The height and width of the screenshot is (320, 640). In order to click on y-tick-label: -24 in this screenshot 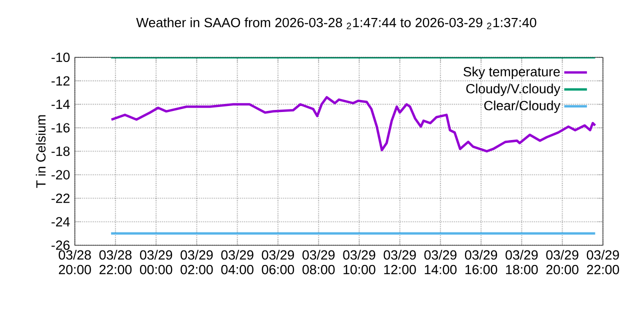, I will do `click(61, 221)`.